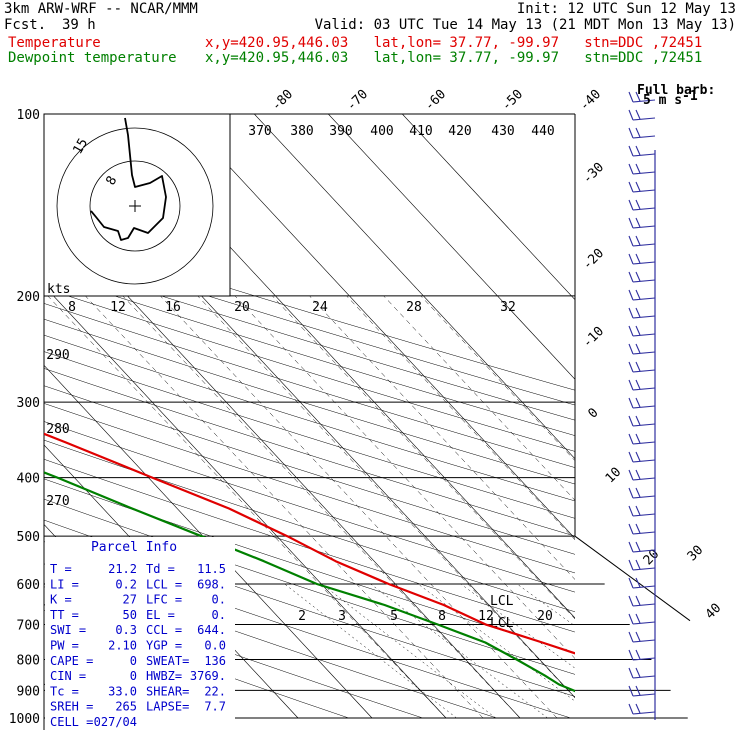  Describe the element at coordinates (233, 652) in the screenshot. I see `dry-adiabat` at that location.